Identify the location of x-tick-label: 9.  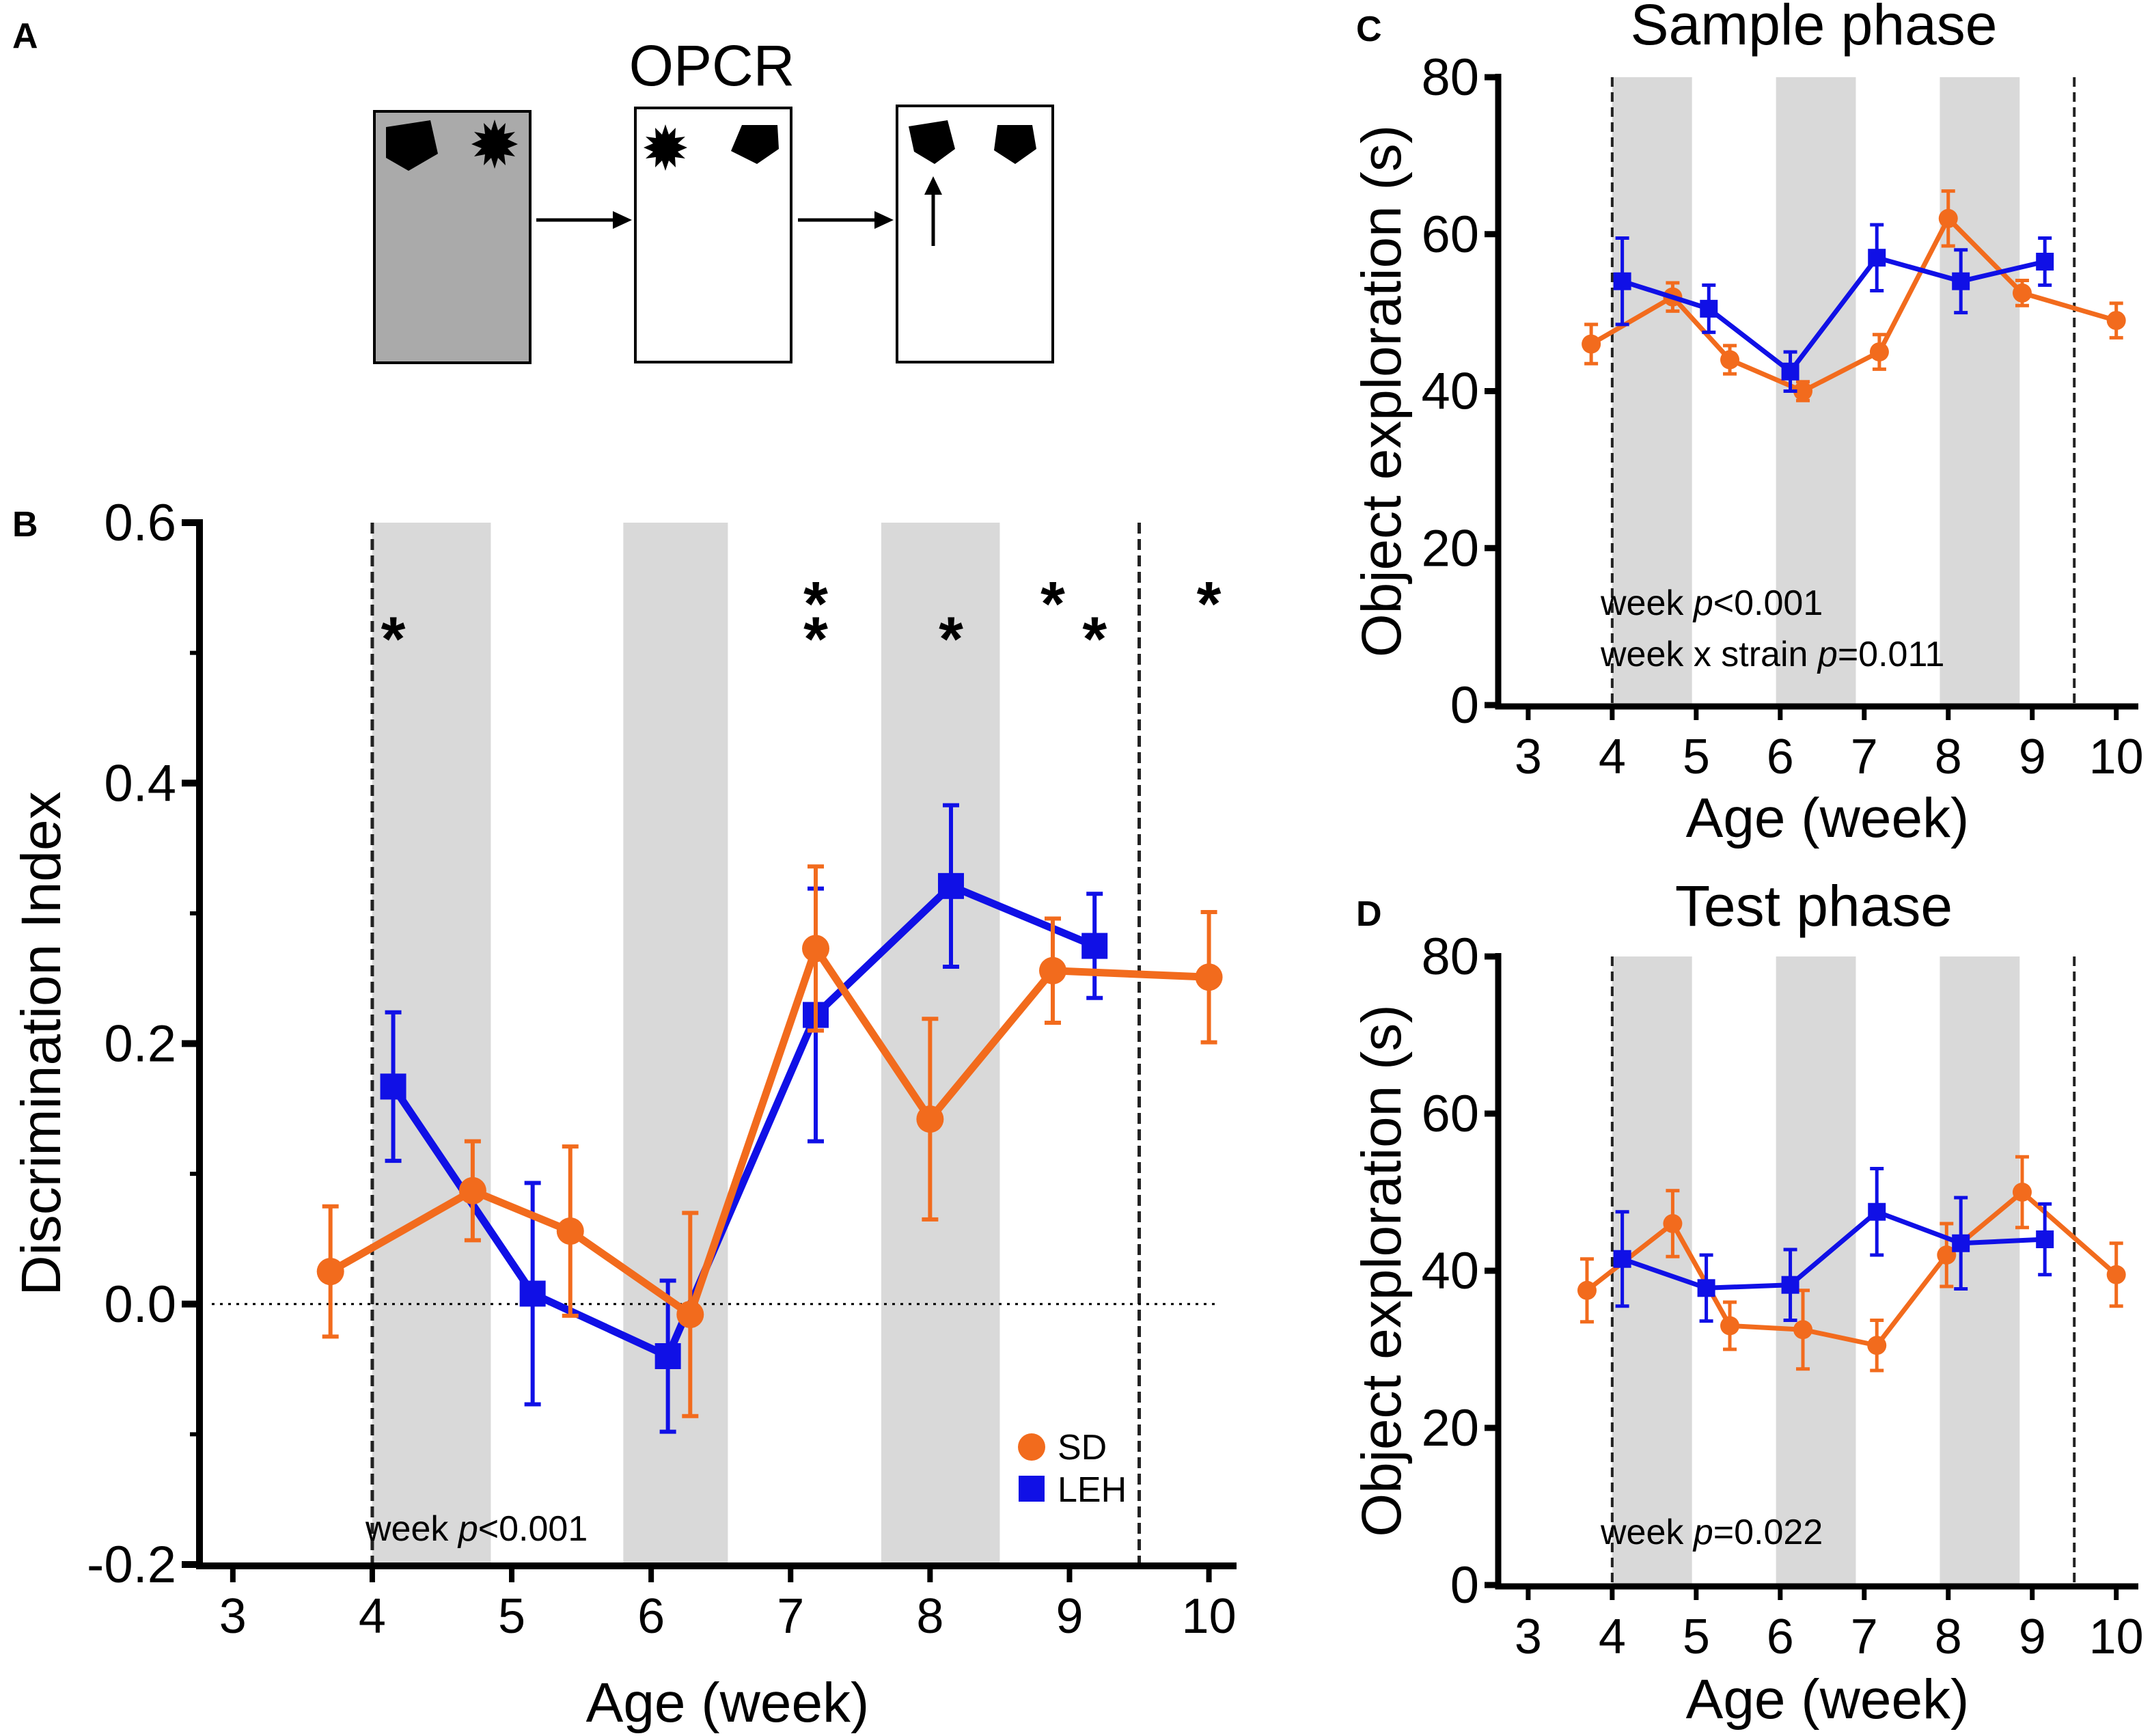
(2033, 757).